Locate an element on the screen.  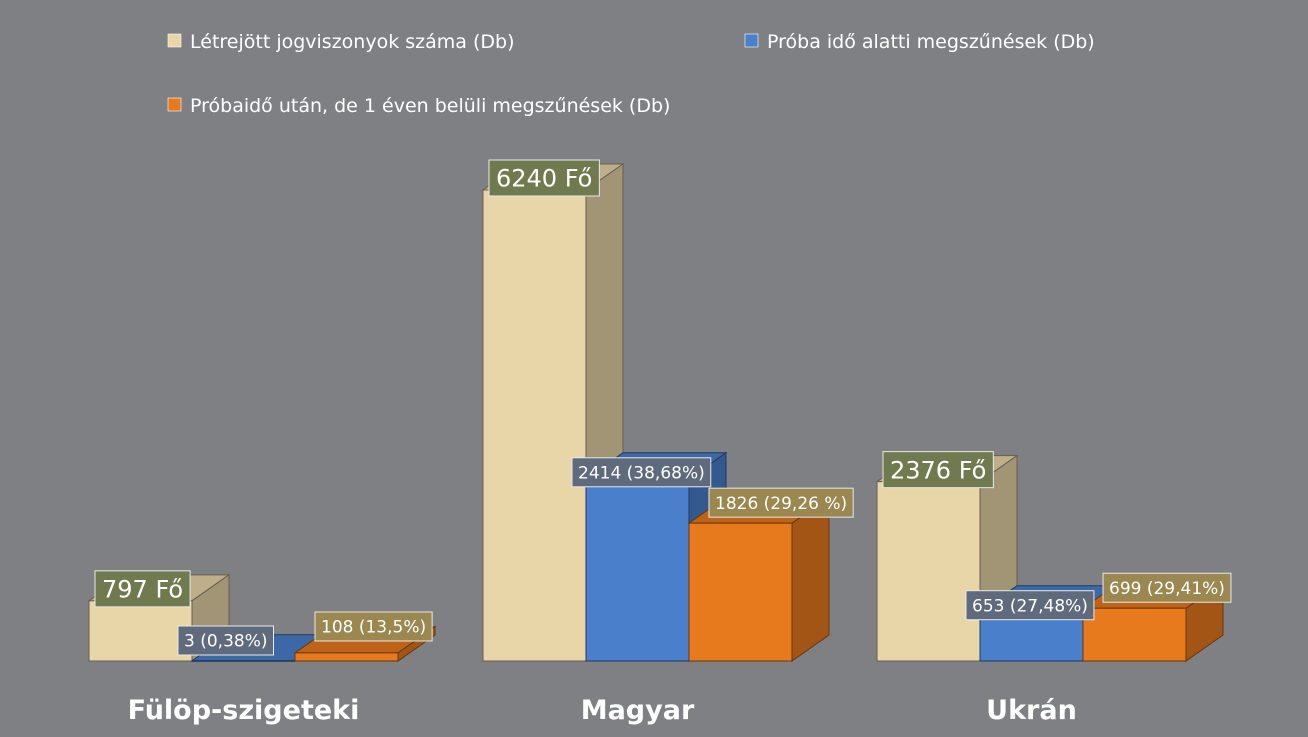
data-label-2-1: 6240 Fő is located at coordinates (544, 178).